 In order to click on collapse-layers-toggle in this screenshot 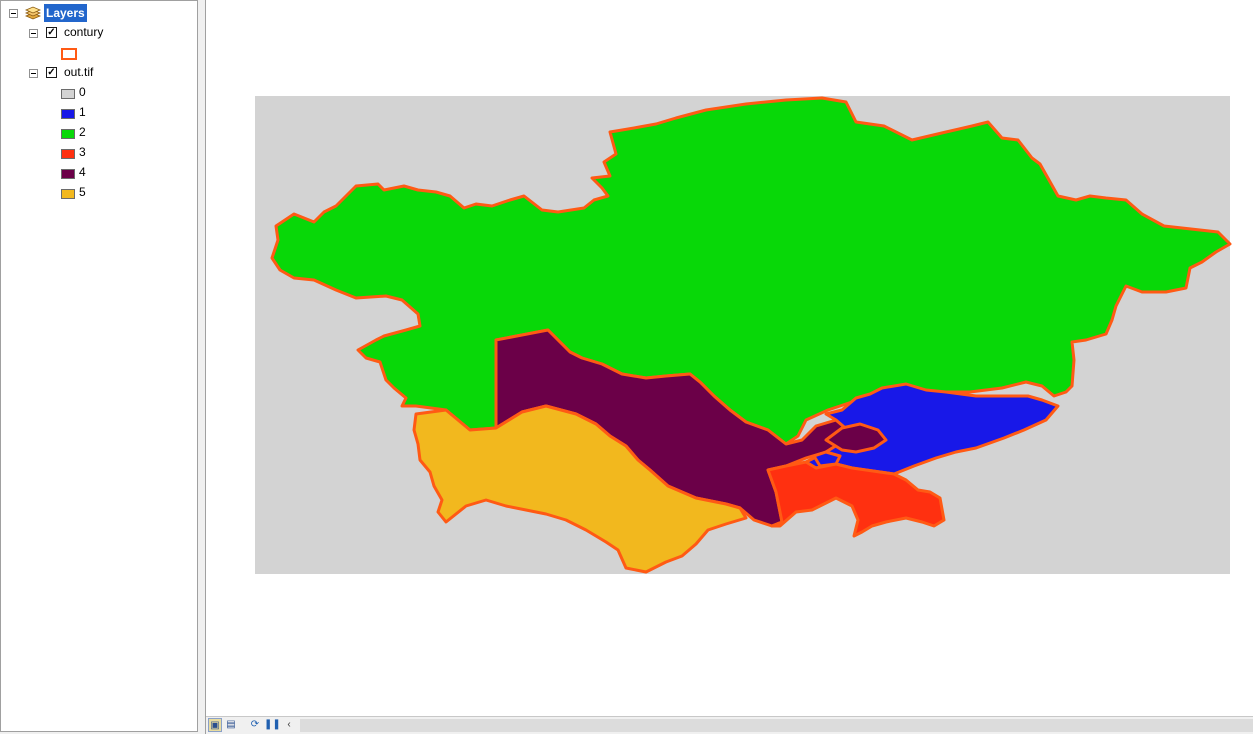, I will do `click(13, 13)`.